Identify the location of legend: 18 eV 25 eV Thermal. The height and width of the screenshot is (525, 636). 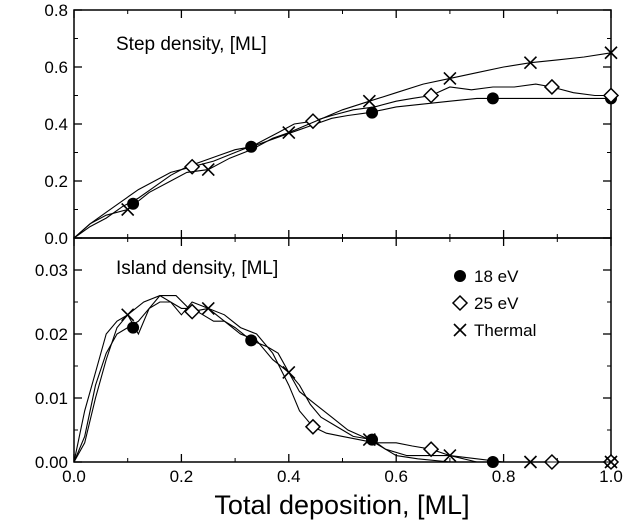
(493, 303).